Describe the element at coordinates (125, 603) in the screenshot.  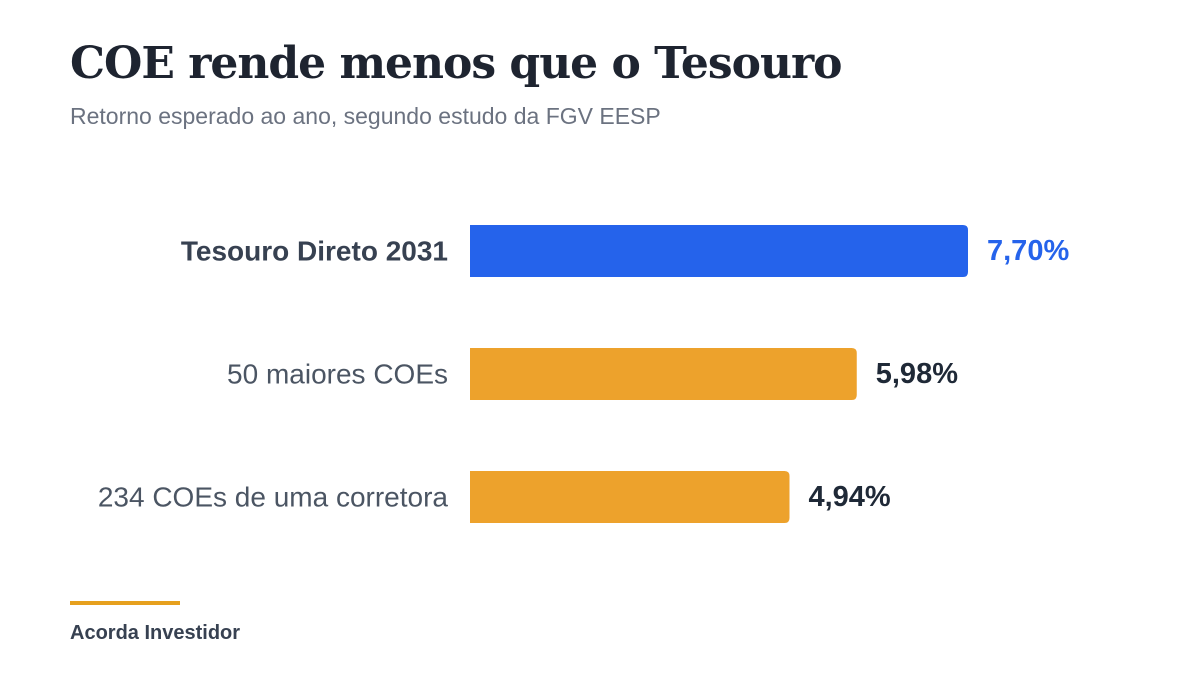
I see `footer-rule` at that location.